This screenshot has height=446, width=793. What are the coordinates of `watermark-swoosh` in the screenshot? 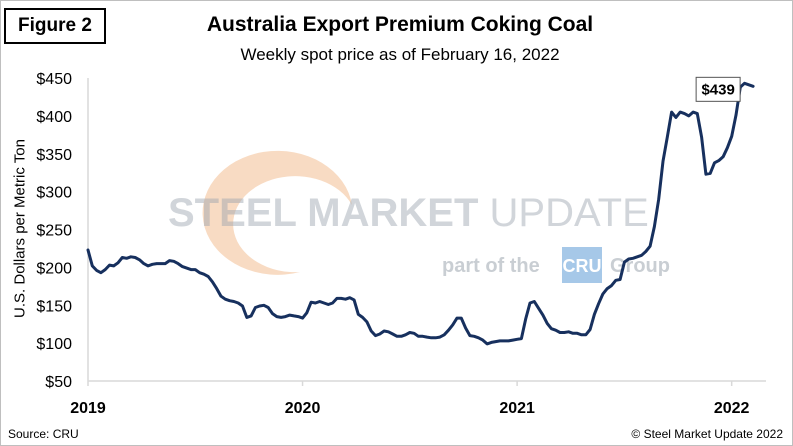 It's located at (277, 212).